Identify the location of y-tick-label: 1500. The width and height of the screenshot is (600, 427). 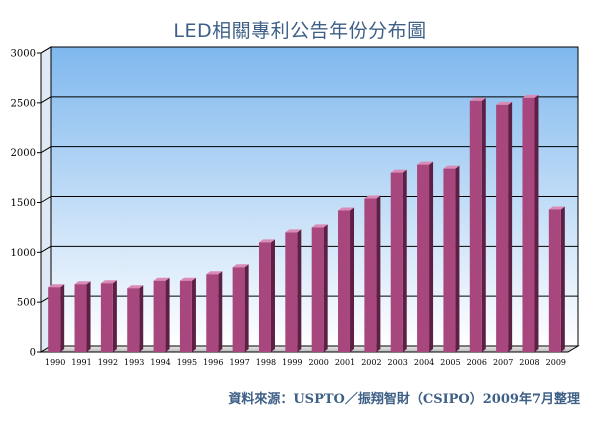
(23, 203).